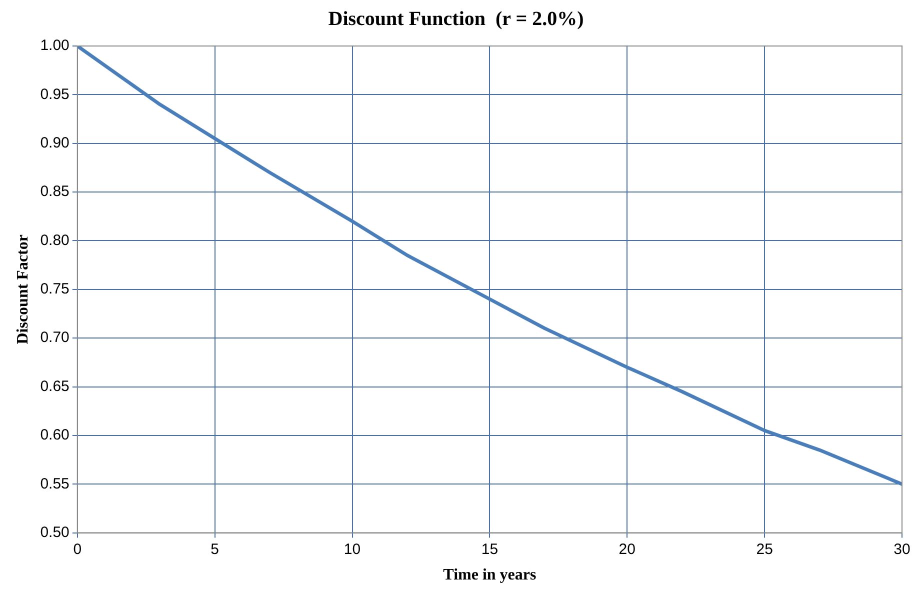 The height and width of the screenshot is (595, 922). Describe the element at coordinates (764, 549) in the screenshot. I see `x-tick-label: 25` at that location.